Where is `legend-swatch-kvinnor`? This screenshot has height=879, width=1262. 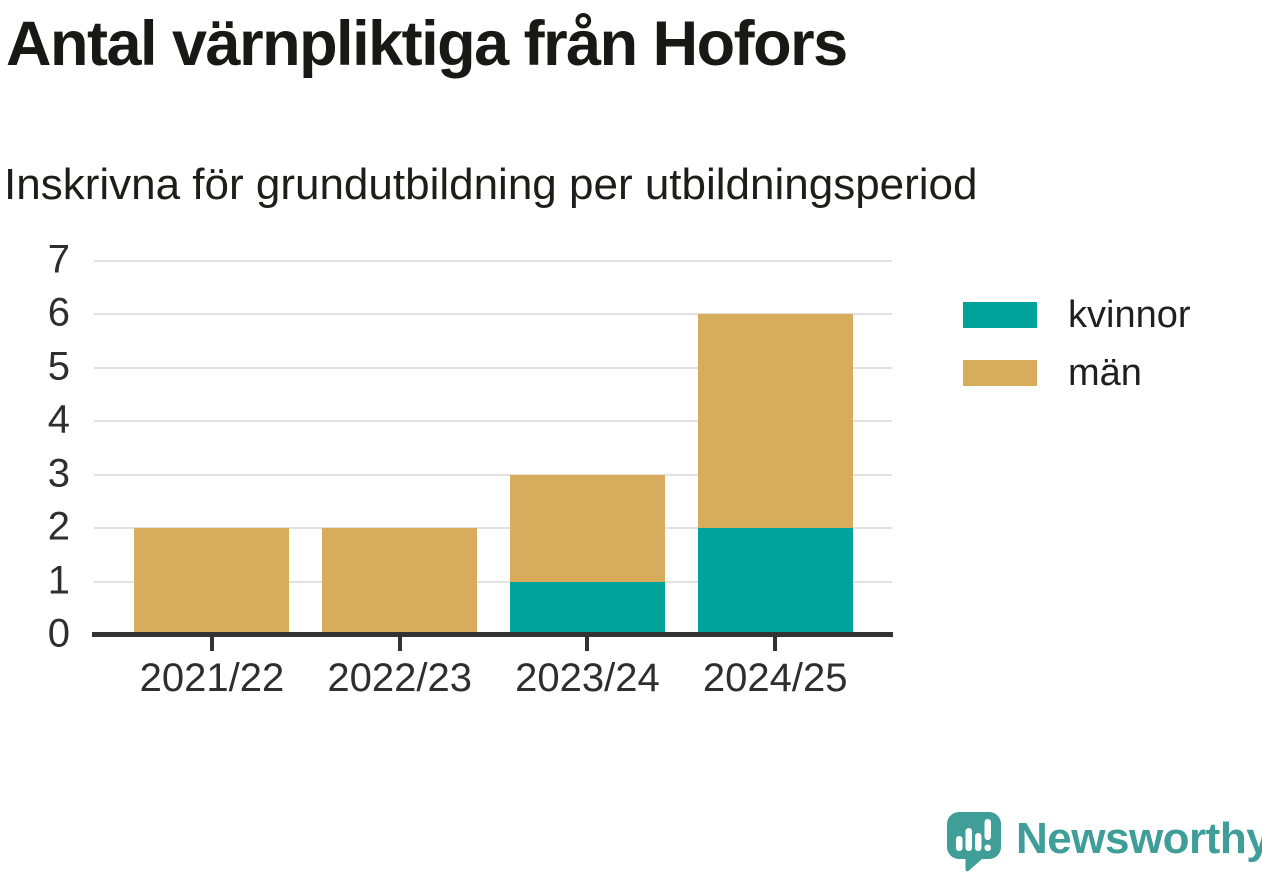
legend-swatch-kvinnor is located at coordinates (1000, 315).